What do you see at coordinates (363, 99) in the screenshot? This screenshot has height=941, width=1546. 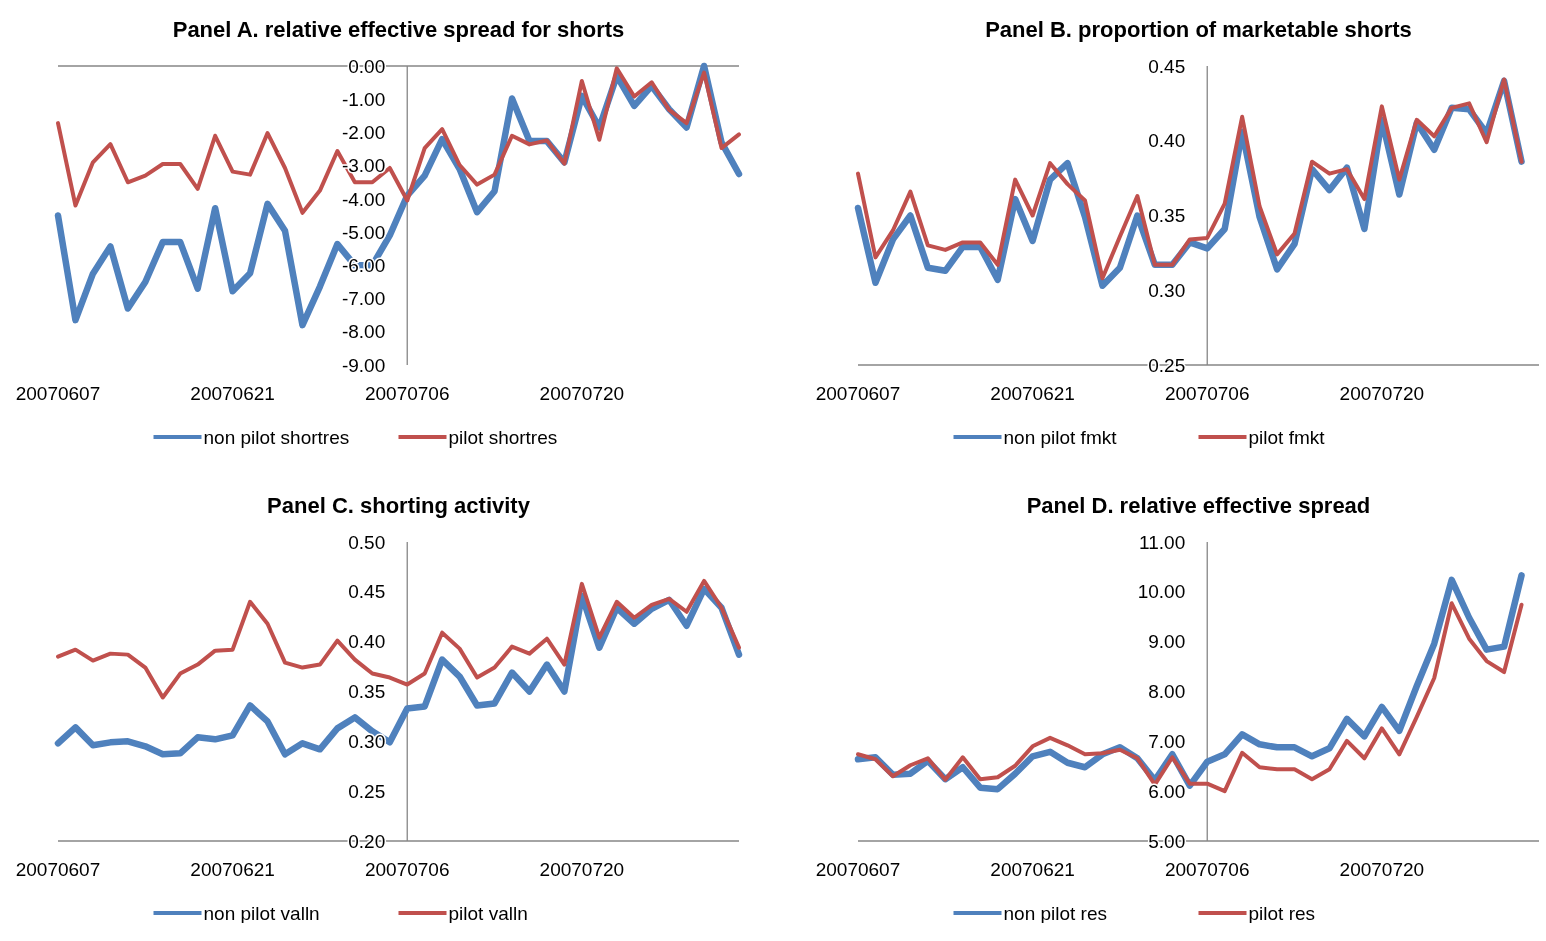 I see `y-tick-label: -1.00` at bounding box center [363, 99].